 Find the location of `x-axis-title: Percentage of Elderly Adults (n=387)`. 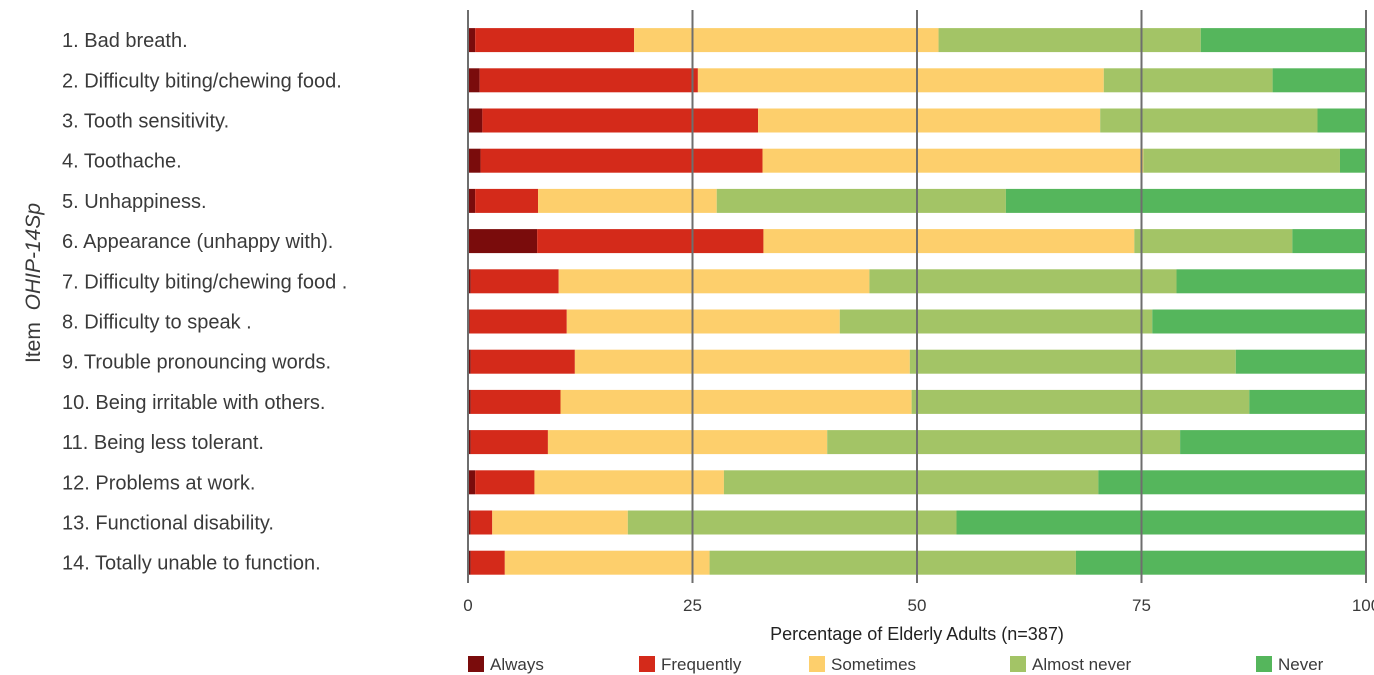

x-axis-title: Percentage of Elderly Adults (n=387) is located at coordinates (917, 634).